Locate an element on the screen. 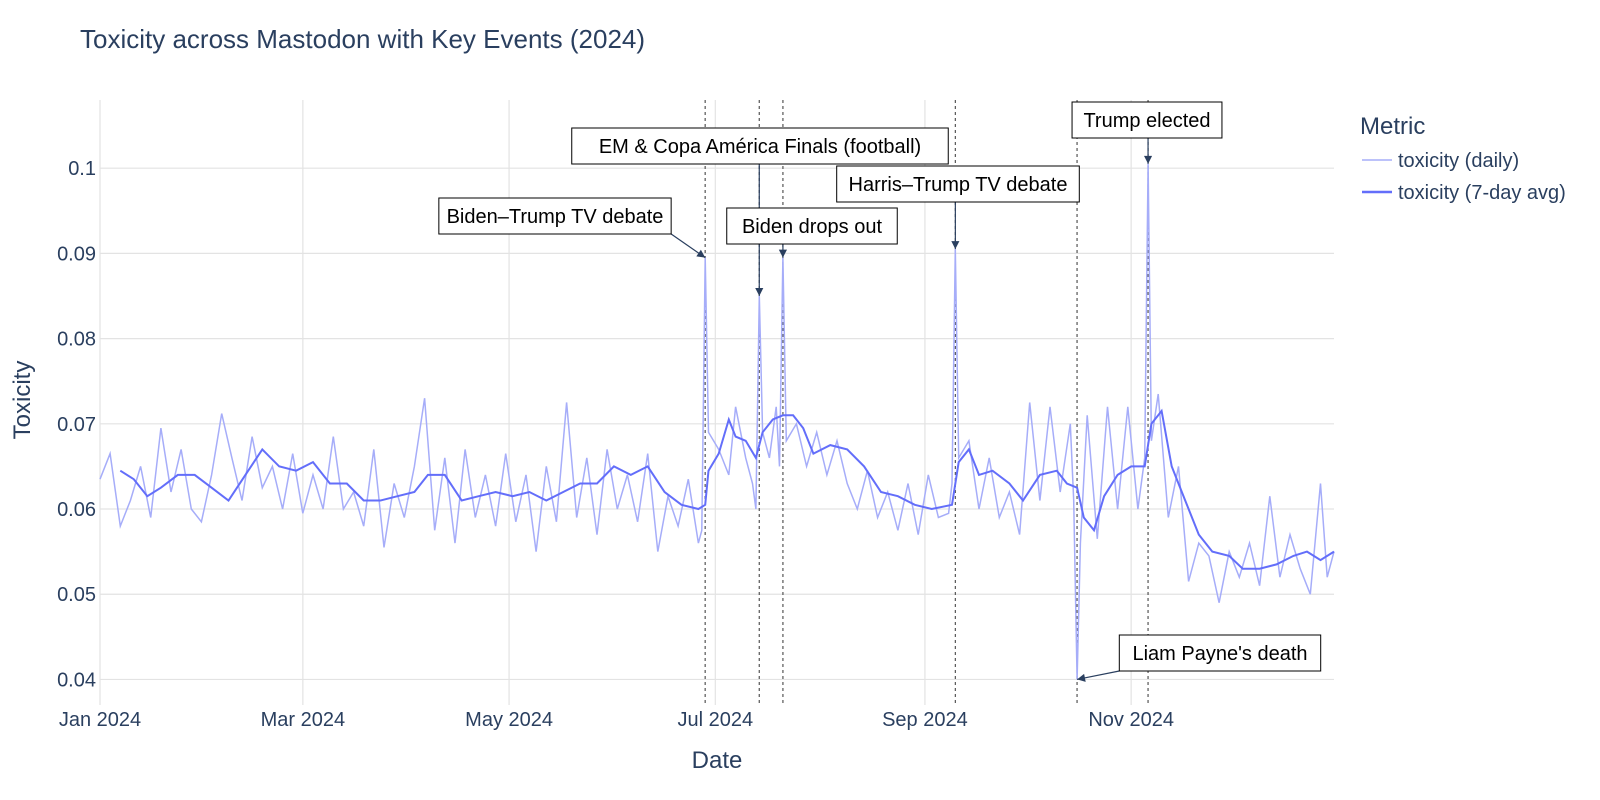  y-tick-label: 0.09 is located at coordinates (76, 254).